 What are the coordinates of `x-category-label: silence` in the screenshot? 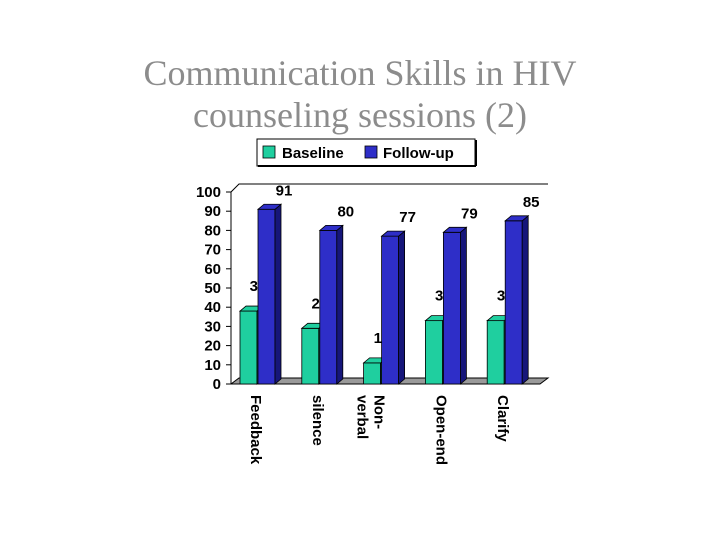 It's located at (317, 420).